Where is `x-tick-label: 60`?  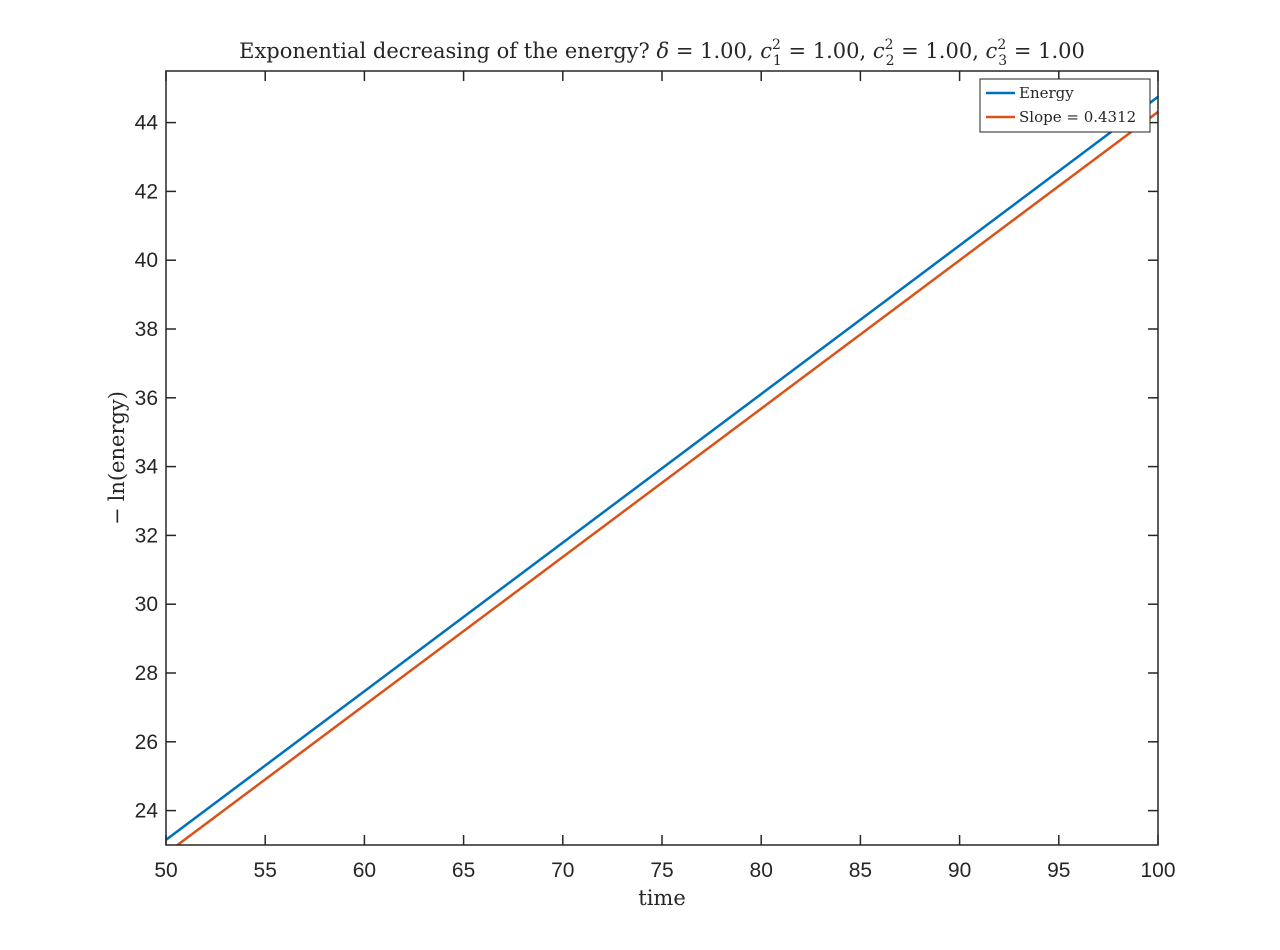 x-tick-label: 60 is located at coordinates (364, 870).